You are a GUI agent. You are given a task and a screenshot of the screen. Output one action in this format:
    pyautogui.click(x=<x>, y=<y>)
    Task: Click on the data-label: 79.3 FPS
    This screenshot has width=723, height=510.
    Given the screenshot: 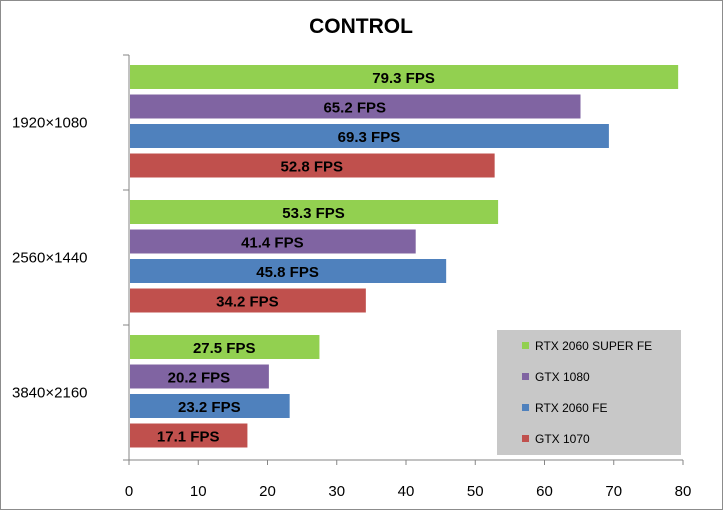 What is the action you would take?
    pyautogui.click(x=403, y=78)
    